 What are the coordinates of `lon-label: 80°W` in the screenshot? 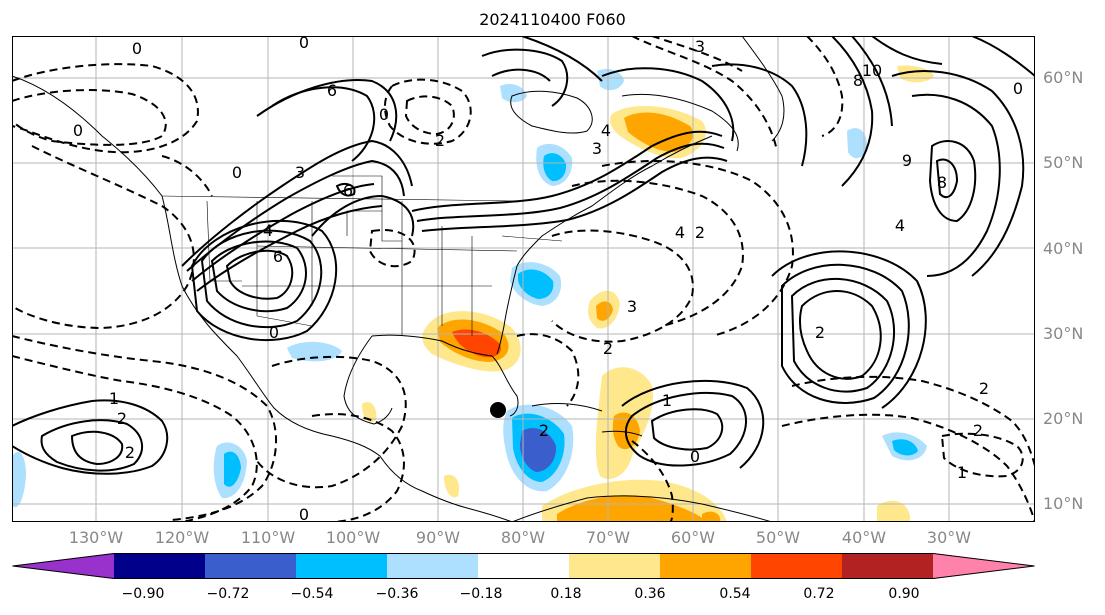 It's located at (523, 537).